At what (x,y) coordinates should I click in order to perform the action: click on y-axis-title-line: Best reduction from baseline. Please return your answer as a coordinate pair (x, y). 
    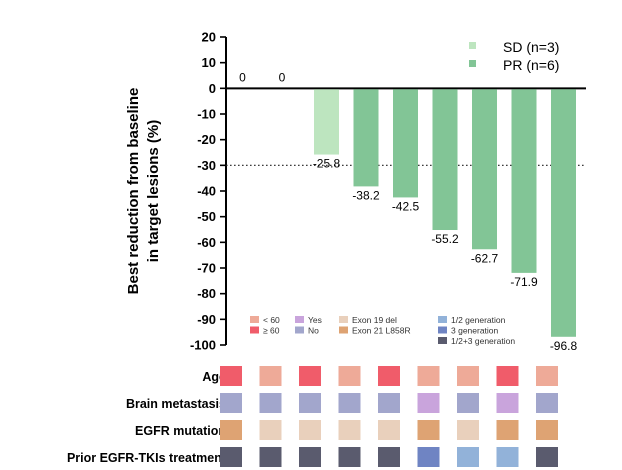
    Looking at the image, I should click on (133, 191).